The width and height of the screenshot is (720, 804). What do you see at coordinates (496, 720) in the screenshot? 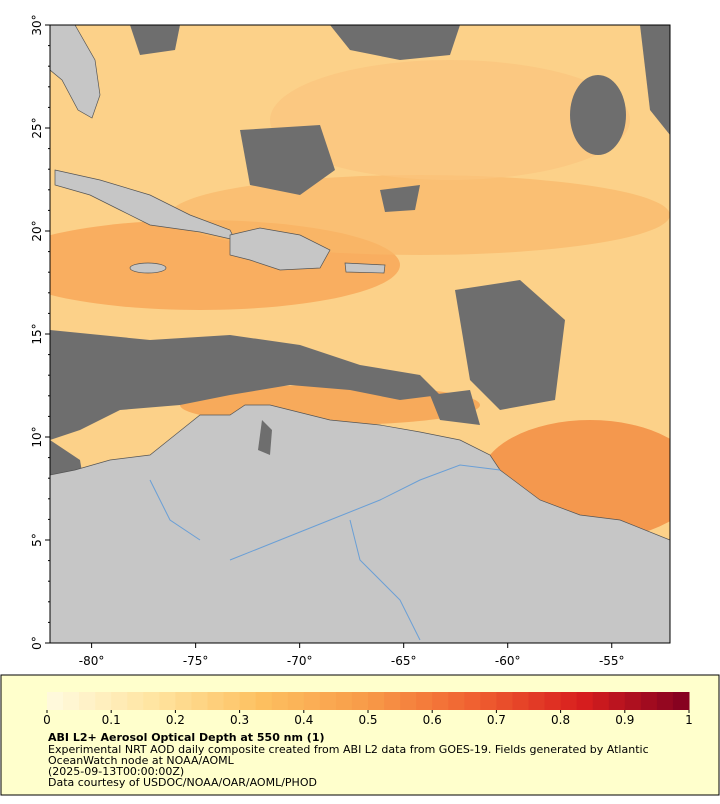
I see `colorbar-tick-label: 0.7` at bounding box center [496, 720].